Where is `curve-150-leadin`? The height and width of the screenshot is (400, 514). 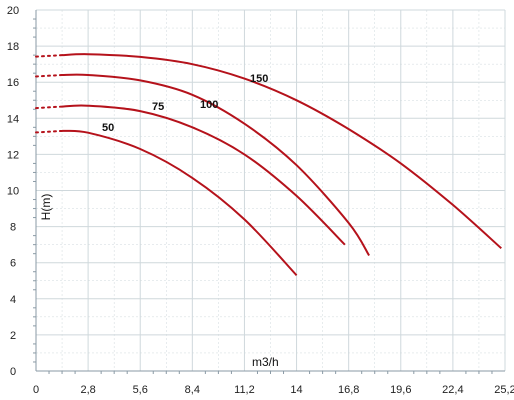
curve-150-leadin is located at coordinates (49, 56).